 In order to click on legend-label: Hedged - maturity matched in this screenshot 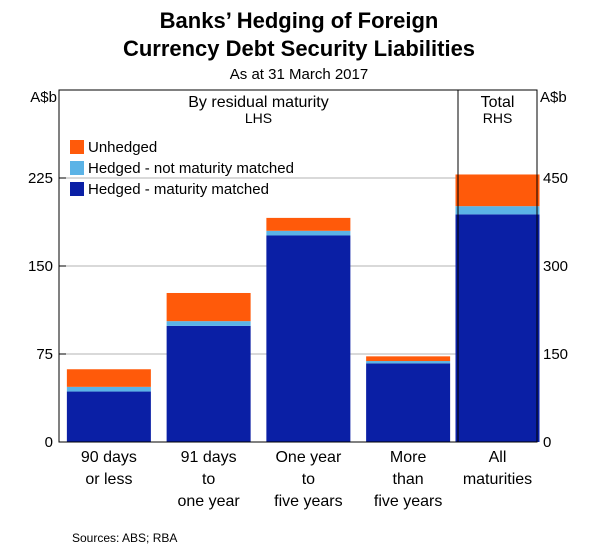, I will do `click(178, 189)`.